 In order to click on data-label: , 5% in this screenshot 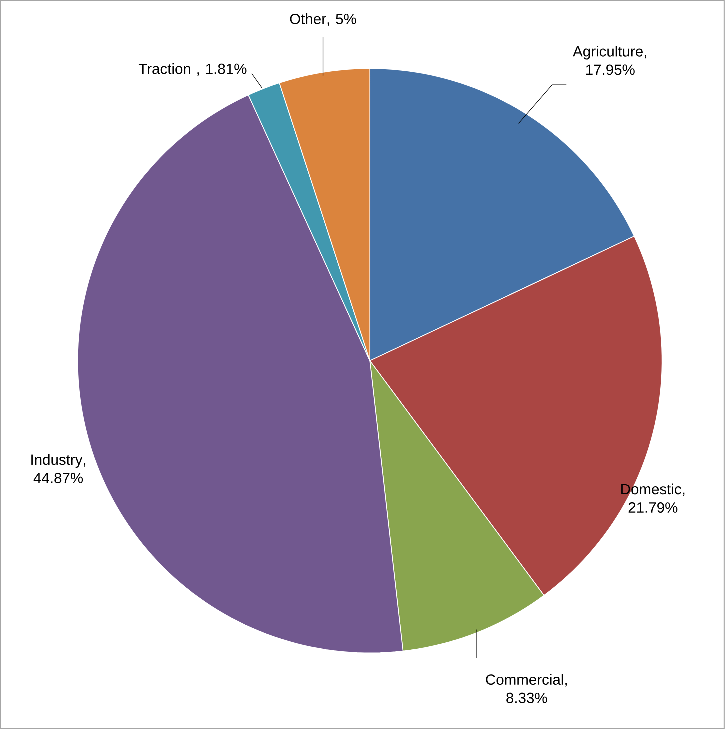, I will do `click(342, 20)`.